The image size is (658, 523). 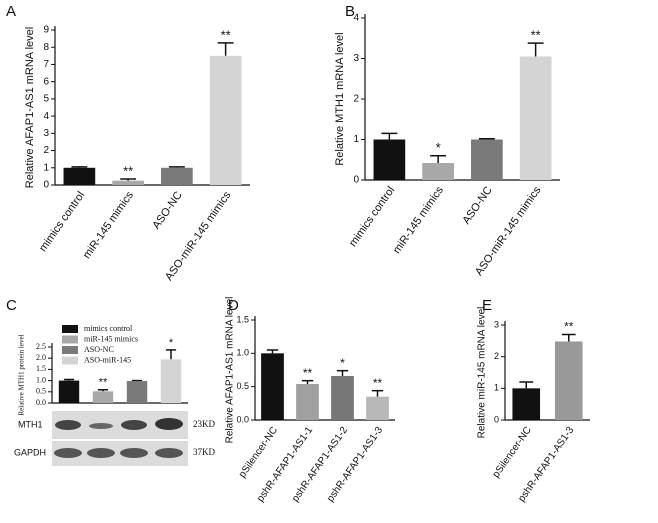 What do you see at coordinates (512, 452) in the screenshot?
I see `x-tick-label: pSilencer-NC` at bounding box center [512, 452].